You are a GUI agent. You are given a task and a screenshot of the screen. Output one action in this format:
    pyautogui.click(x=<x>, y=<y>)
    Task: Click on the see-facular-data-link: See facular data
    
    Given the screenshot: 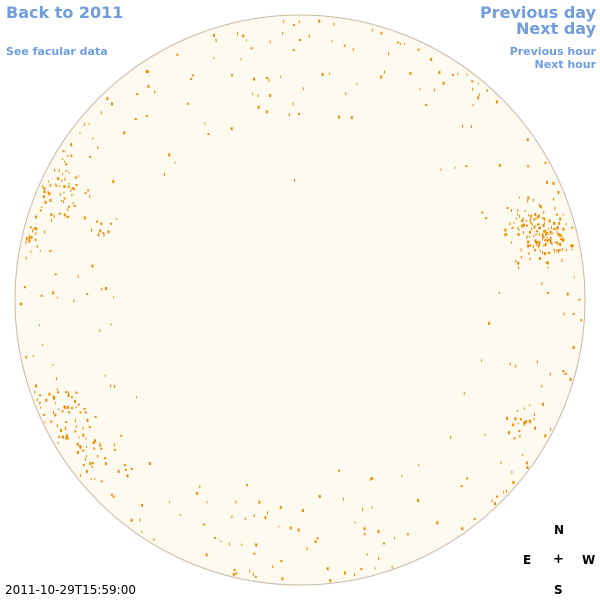 What is the action you would take?
    pyautogui.click(x=57, y=51)
    